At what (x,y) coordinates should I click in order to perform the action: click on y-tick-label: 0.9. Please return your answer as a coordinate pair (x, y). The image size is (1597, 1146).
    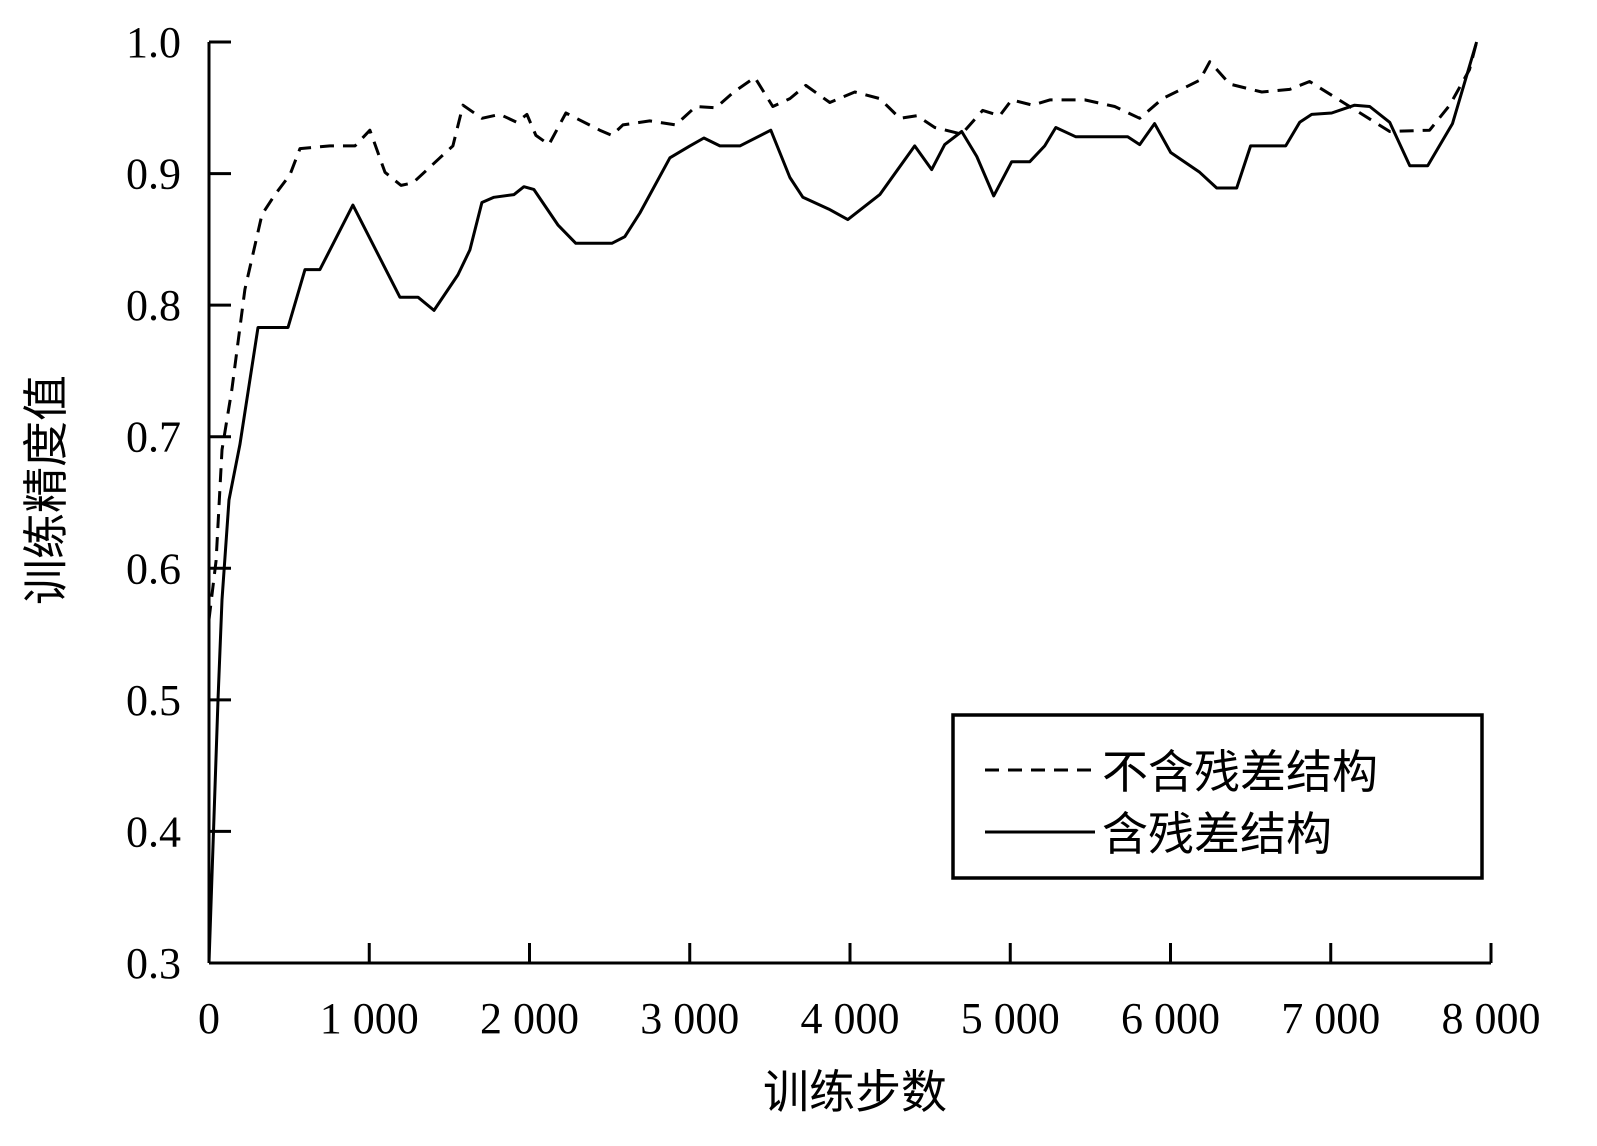
    Looking at the image, I should click on (153, 174).